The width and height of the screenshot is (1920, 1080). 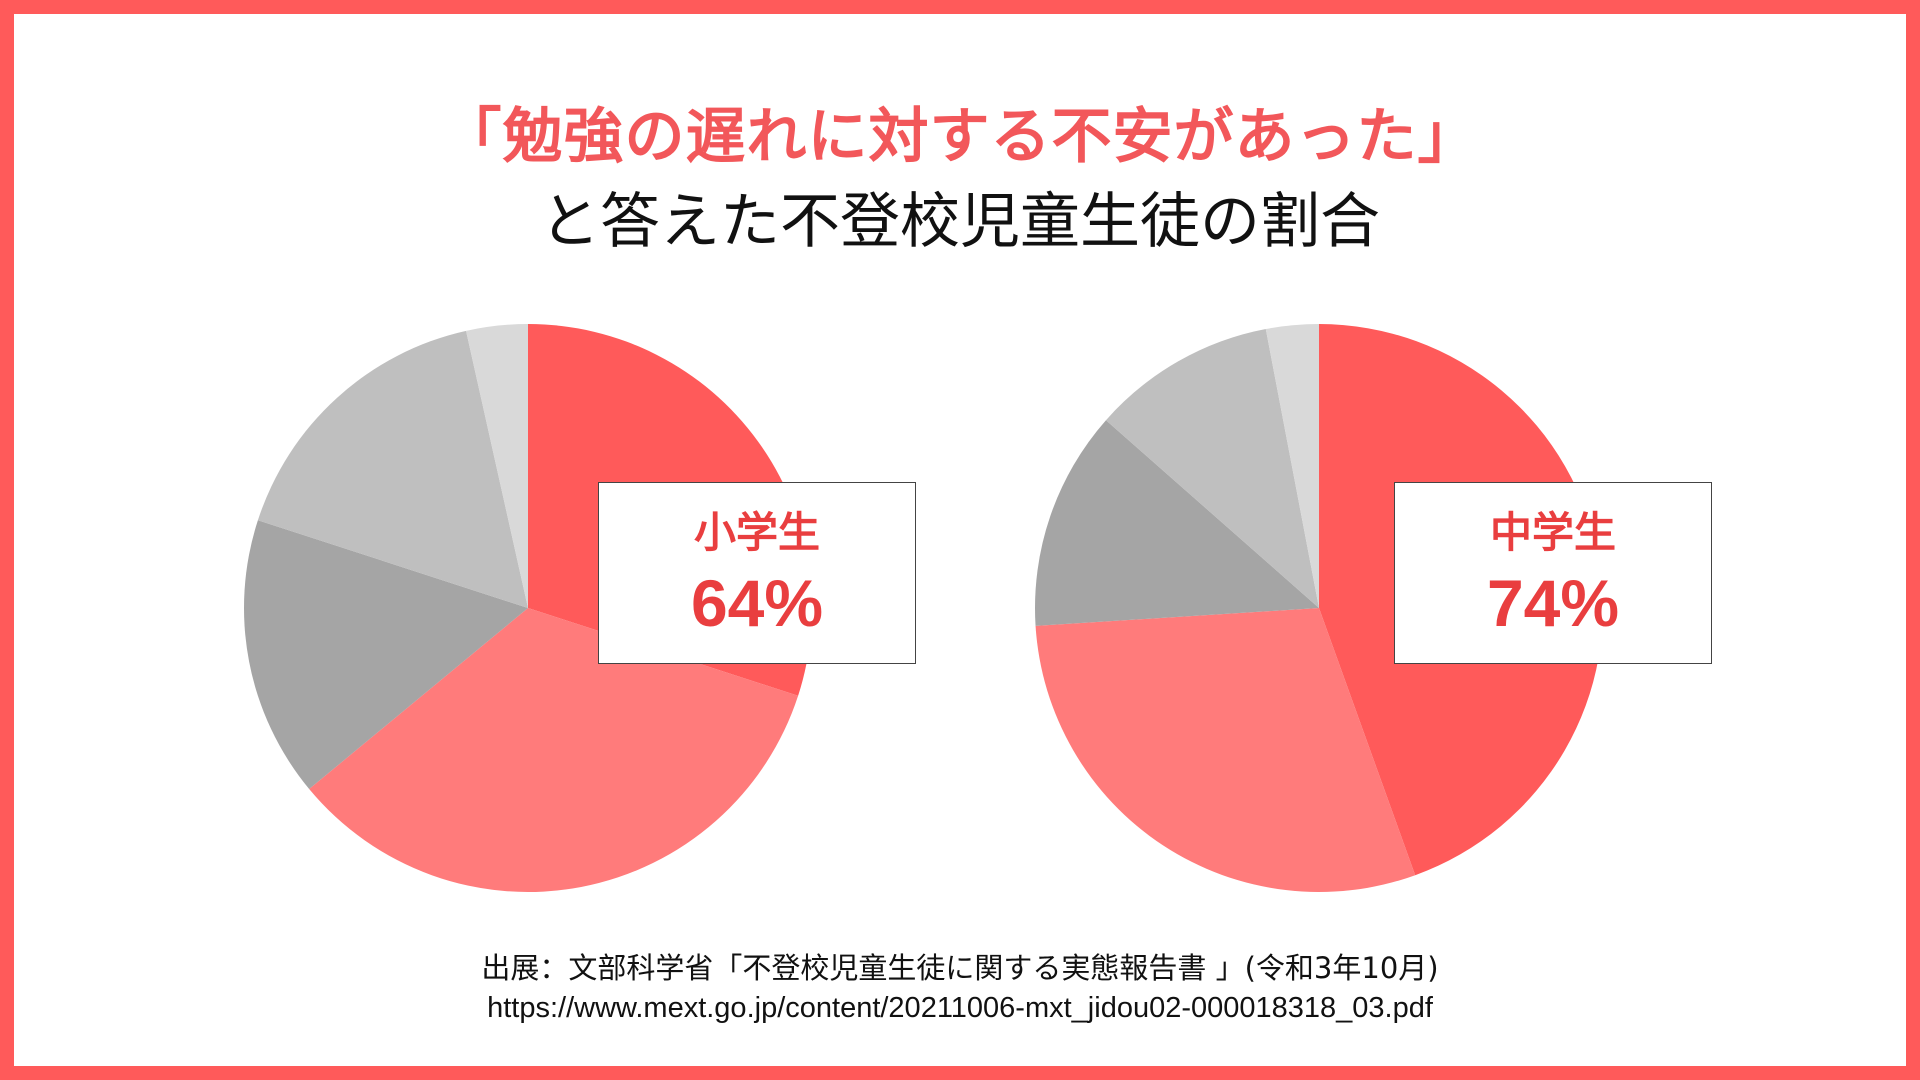 I want to click on pie-label-junior-high: 中学生, so click(x=1552, y=532).